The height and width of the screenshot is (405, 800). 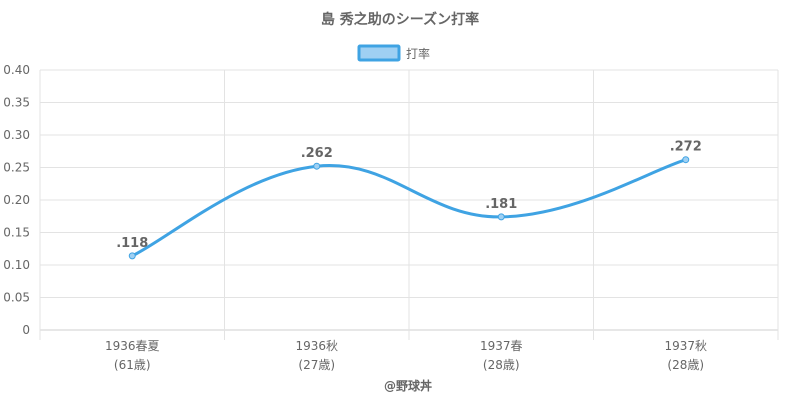 I want to click on y-tick-label: 0.20, so click(x=16, y=200).